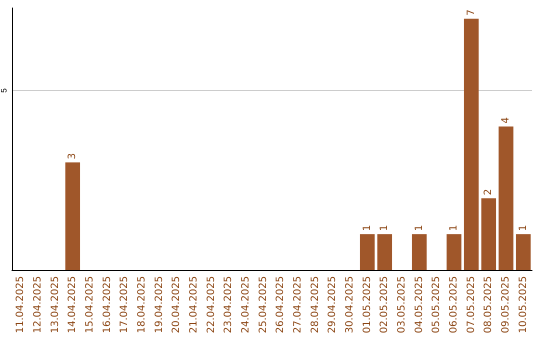 The height and width of the screenshot is (340, 540). I want to click on x-tick-label: 08.05.2025, so click(488, 305).